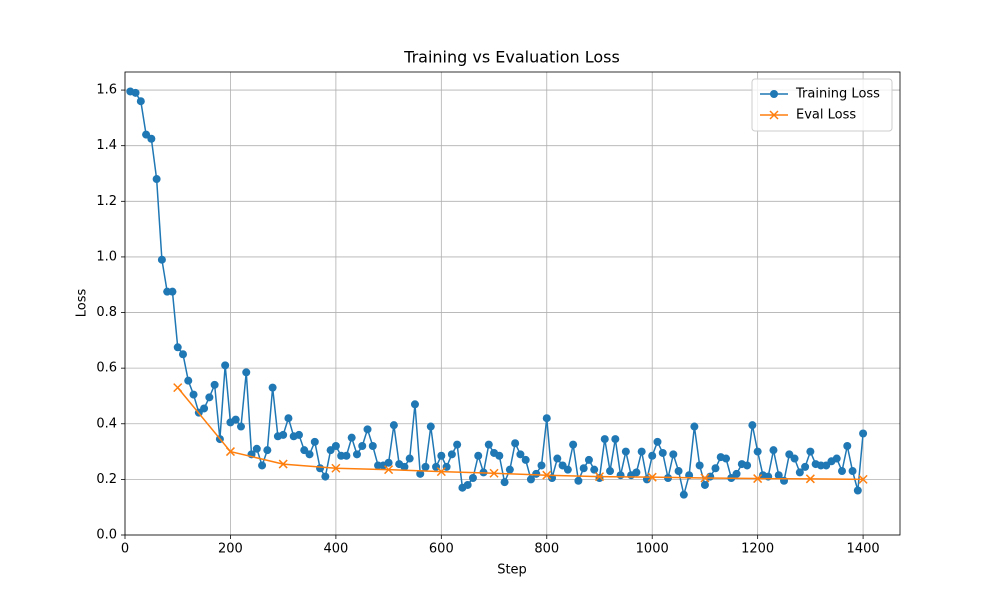  I want to click on y-tick-label: 1.6, so click(106, 90).